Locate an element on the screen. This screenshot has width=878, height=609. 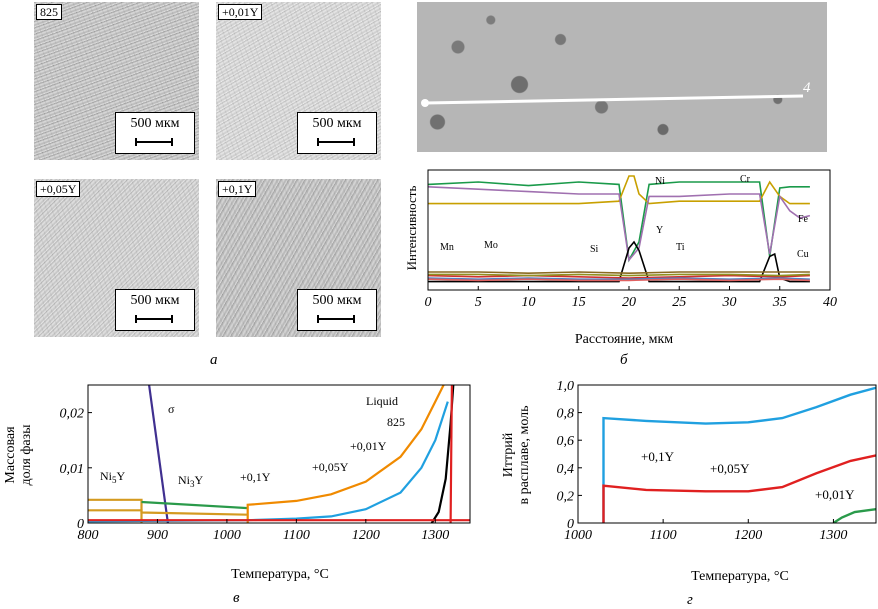
phase-series--0-05y is located at coordinates (268, 462).